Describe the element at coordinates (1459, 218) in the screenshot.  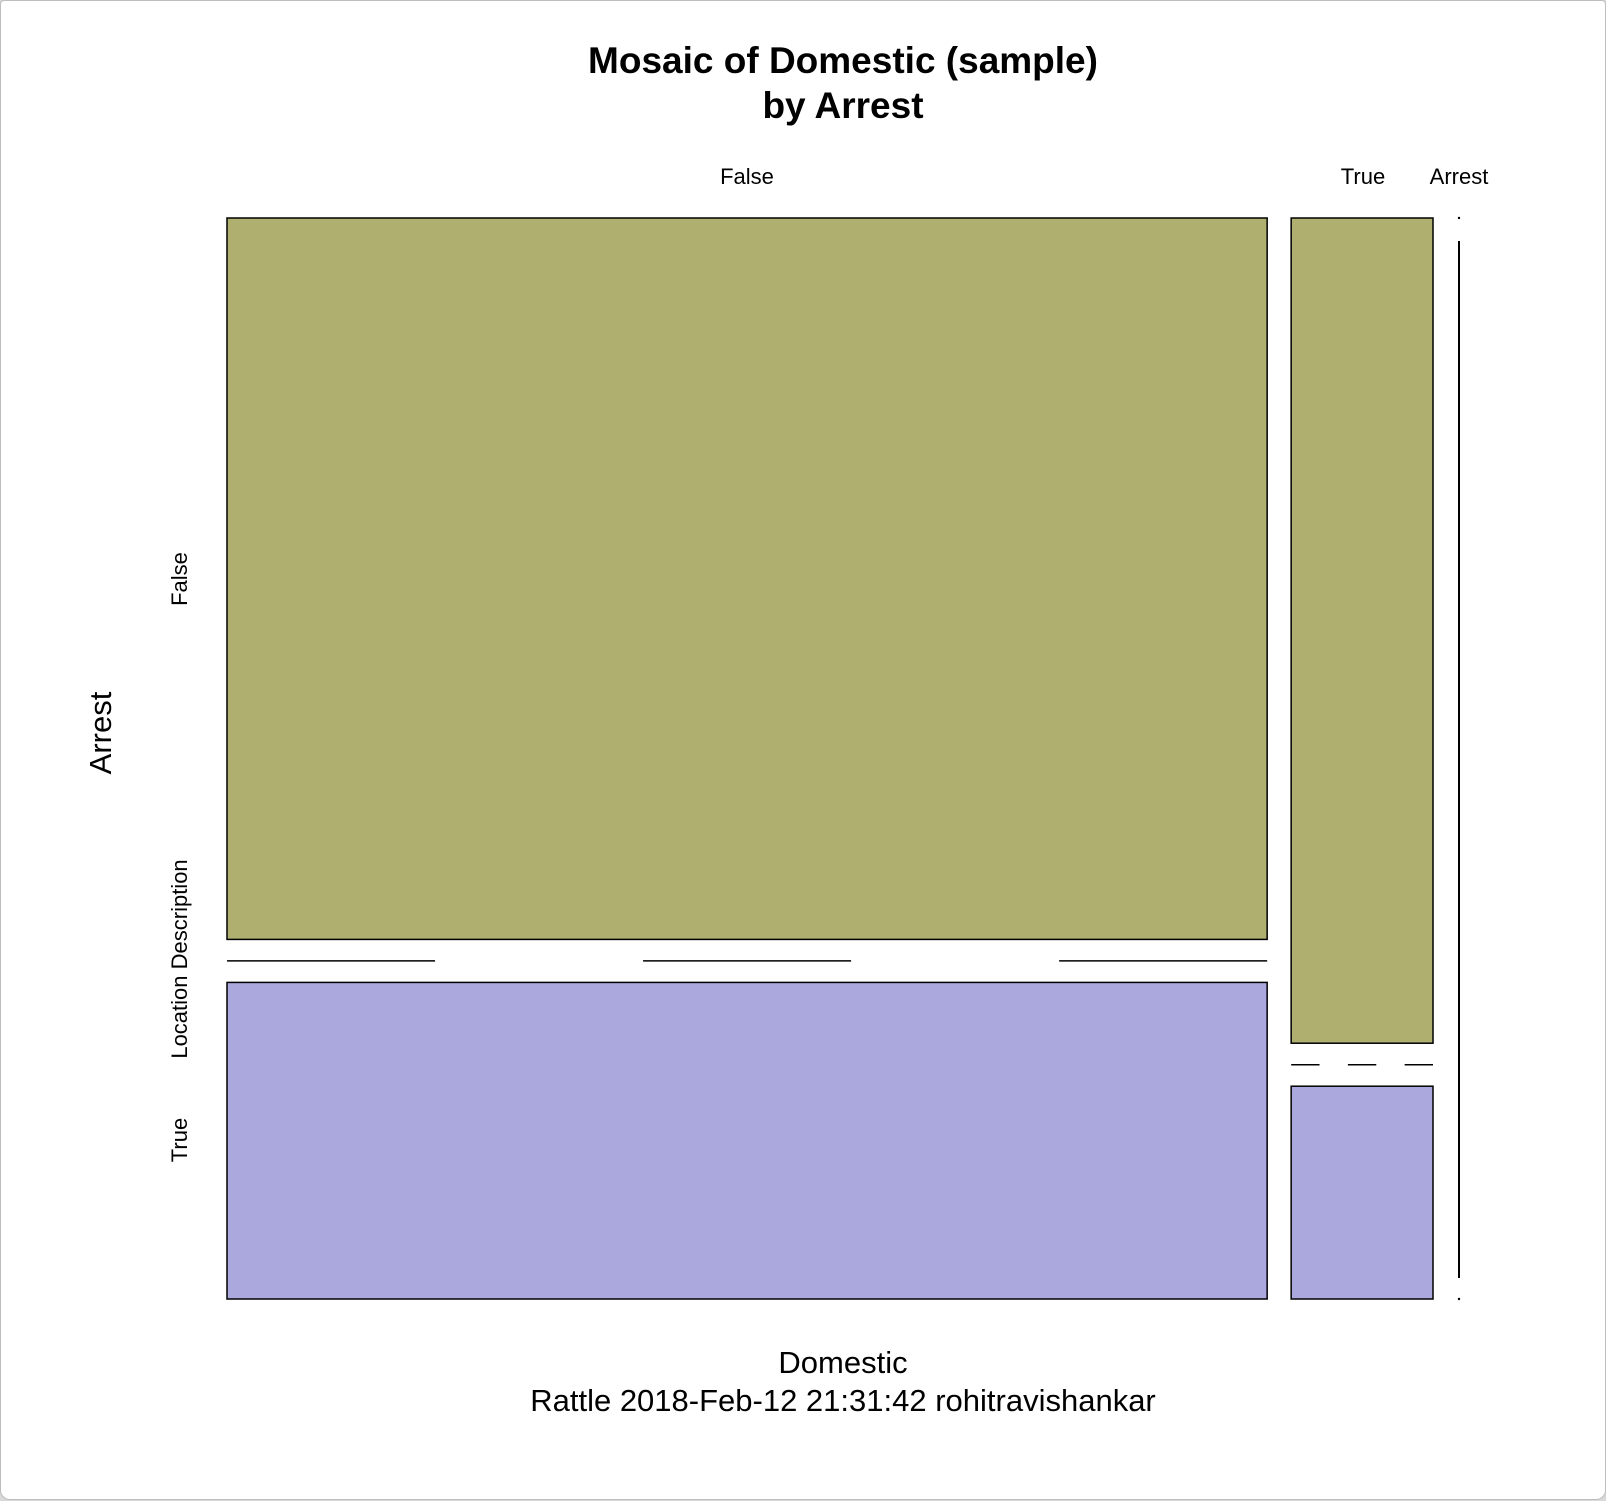
I see `empty-column-dot-top` at that location.